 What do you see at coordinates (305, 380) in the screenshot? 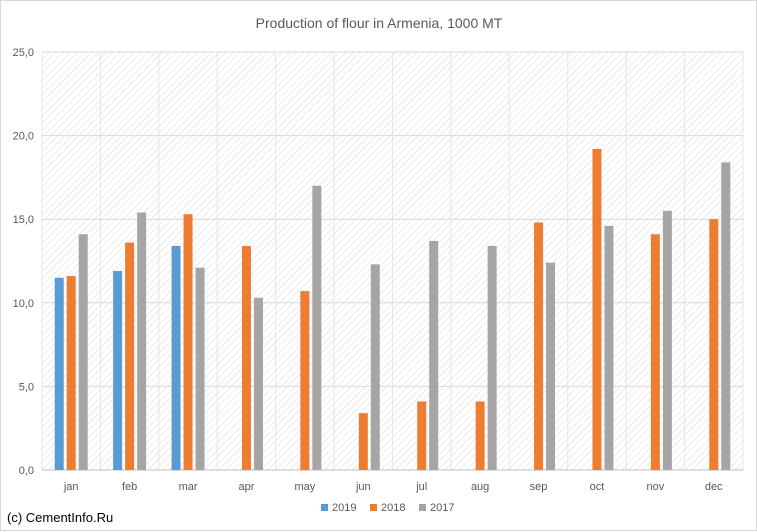
I see `bar-2018-may` at bounding box center [305, 380].